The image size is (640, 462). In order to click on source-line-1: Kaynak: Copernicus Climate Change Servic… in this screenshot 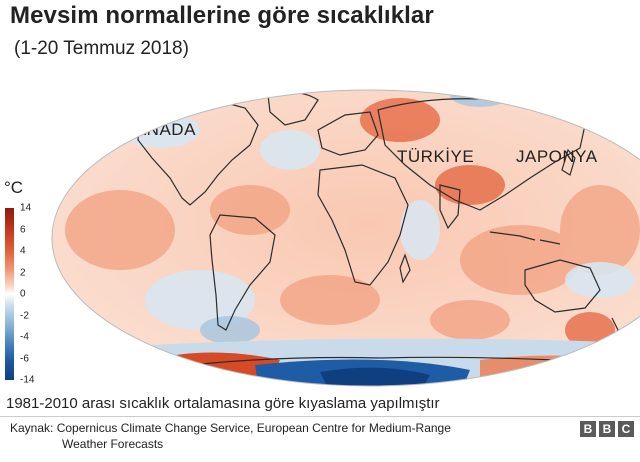, I will do `click(230, 428)`.